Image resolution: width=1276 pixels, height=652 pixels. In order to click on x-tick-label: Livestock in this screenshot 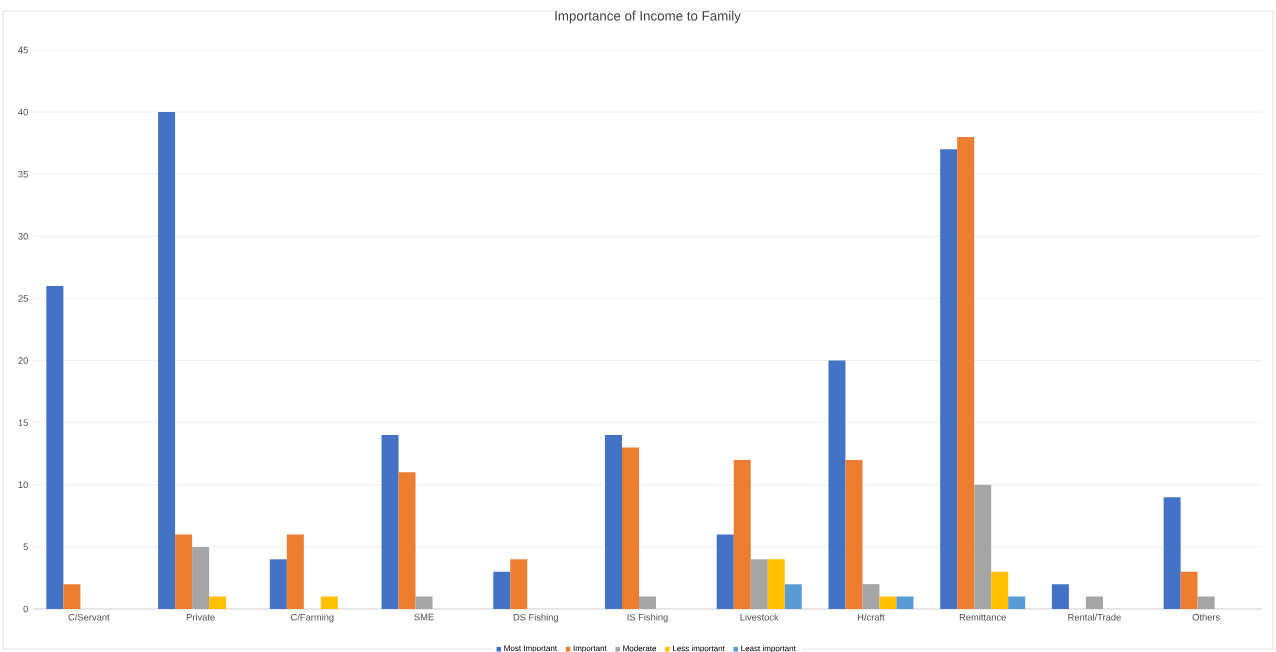, I will do `click(759, 617)`.